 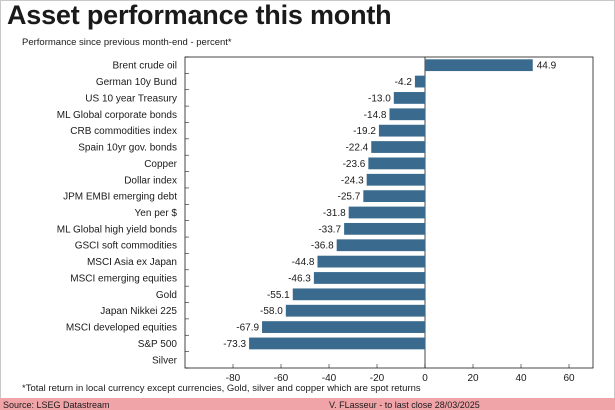 What do you see at coordinates (127, 148) in the screenshot?
I see `category-label: Spain 10yr gov. bonds` at bounding box center [127, 148].